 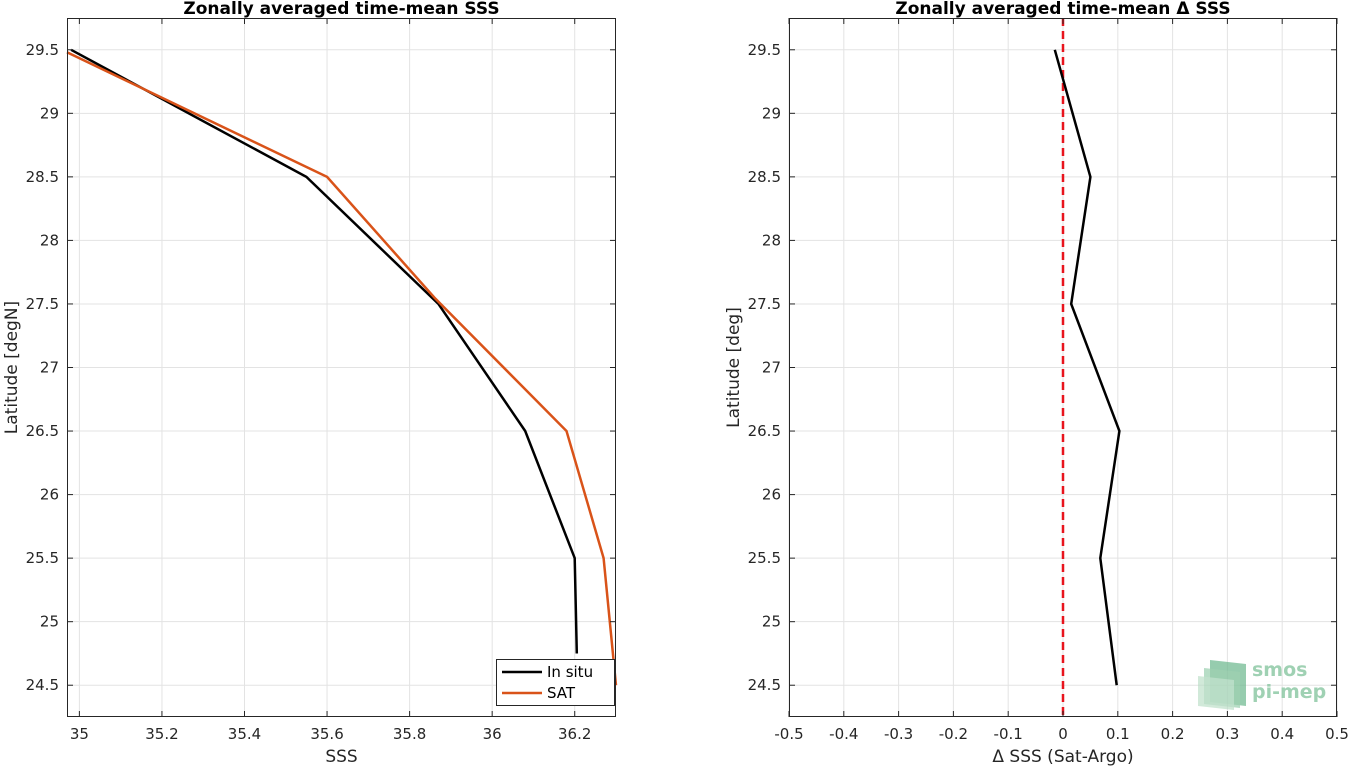 I want to click on logo-wave-icon, so click(x=1222, y=685).